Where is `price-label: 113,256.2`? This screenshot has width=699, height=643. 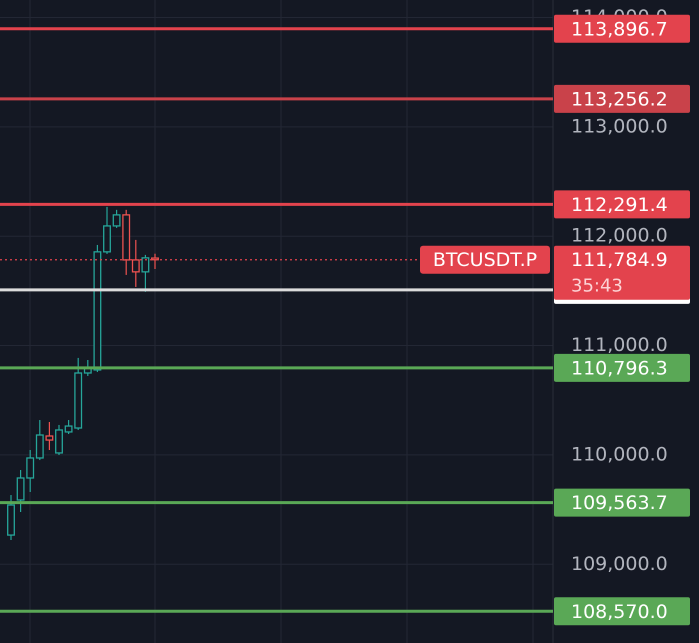 price-label: 113,256.2 is located at coordinates (619, 99).